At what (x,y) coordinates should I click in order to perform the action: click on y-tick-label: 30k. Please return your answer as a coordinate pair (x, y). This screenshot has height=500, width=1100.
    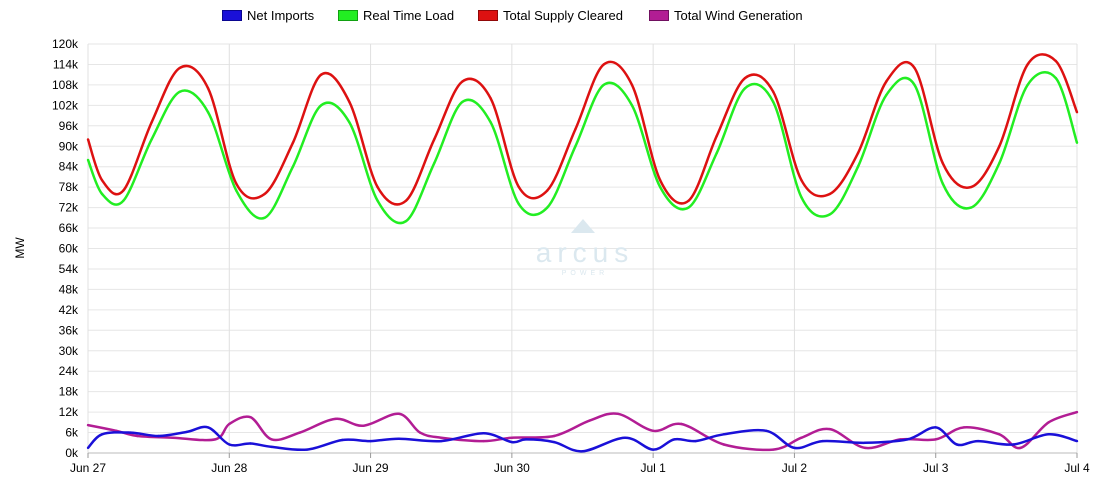
    Looking at the image, I should click on (69, 351).